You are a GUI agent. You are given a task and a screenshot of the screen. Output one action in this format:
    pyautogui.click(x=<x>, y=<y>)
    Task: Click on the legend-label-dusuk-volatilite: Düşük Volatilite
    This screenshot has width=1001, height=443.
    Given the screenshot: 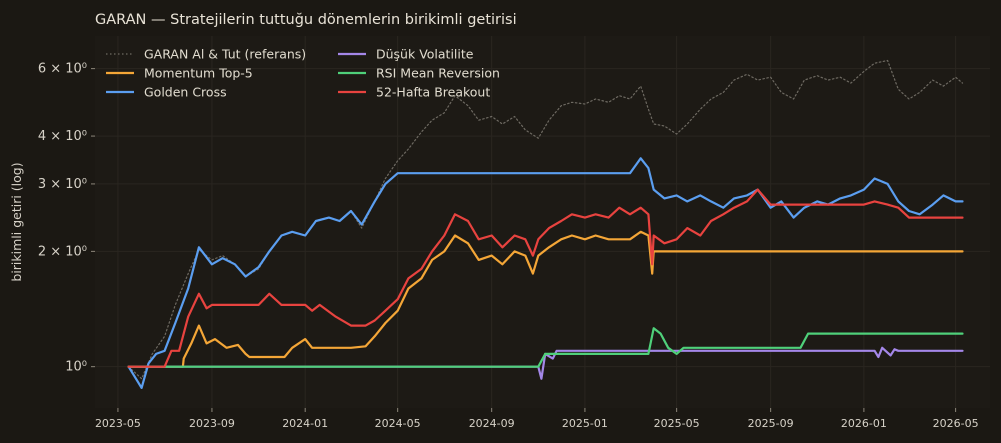 What is the action you would take?
    pyautogui.click(x=425, y=54)
    